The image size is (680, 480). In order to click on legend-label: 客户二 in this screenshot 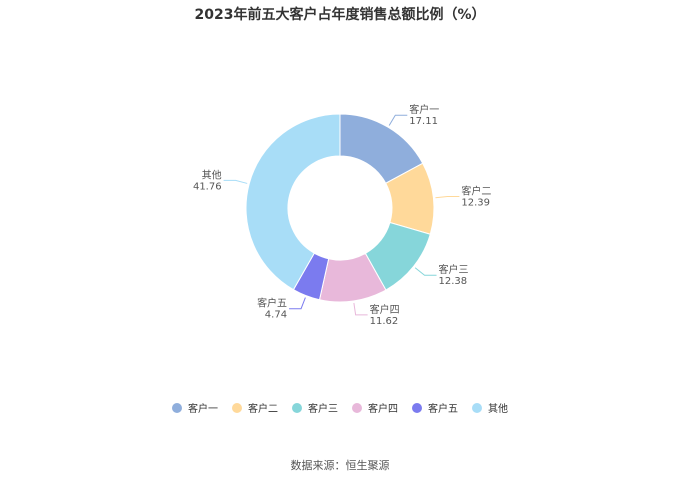, I will do `click(263, 409)`.